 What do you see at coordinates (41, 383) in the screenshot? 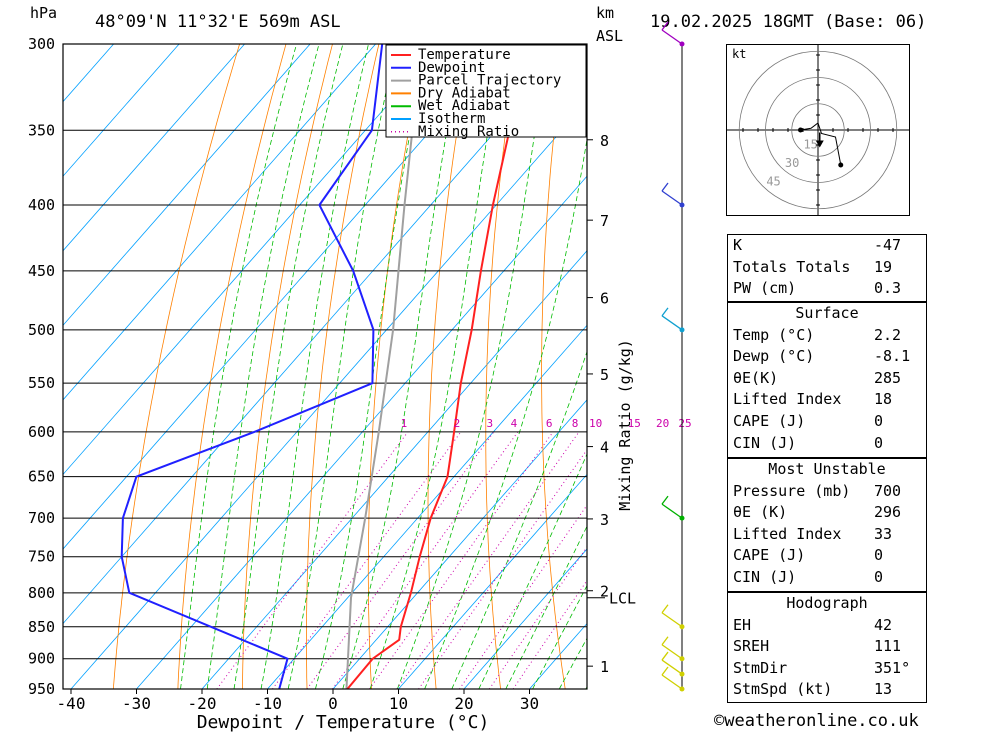
I see `pressure-tick-label: 550` at bounding box center [41, 383].